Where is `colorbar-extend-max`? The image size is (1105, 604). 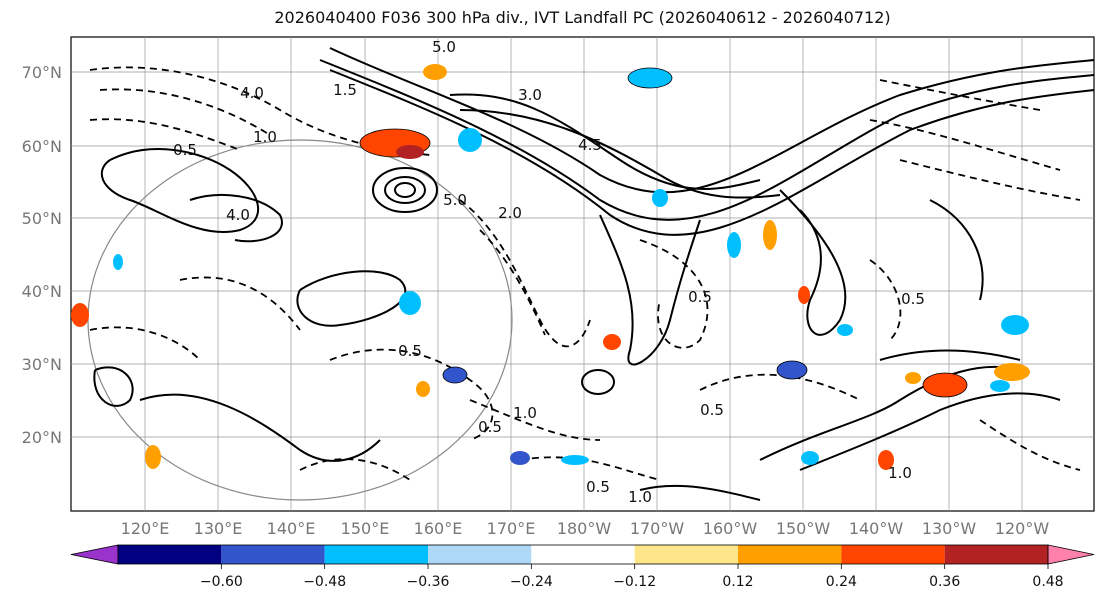
colorbar-extend-max is located at coordinates (1071, 554).